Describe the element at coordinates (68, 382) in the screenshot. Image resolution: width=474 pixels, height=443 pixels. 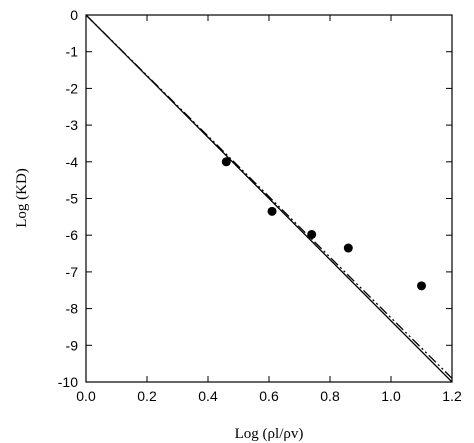
I see `y-tick-label: -10` at that location.